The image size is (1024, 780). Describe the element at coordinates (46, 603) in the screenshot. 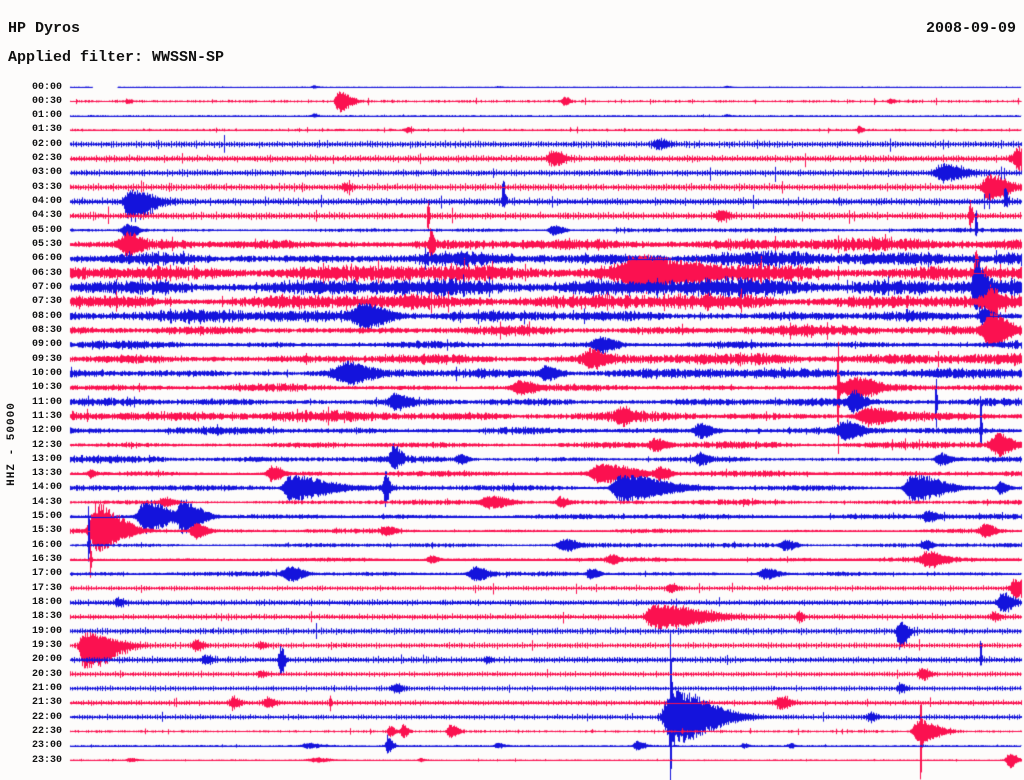

I see `time-label: 18:00` at that location.